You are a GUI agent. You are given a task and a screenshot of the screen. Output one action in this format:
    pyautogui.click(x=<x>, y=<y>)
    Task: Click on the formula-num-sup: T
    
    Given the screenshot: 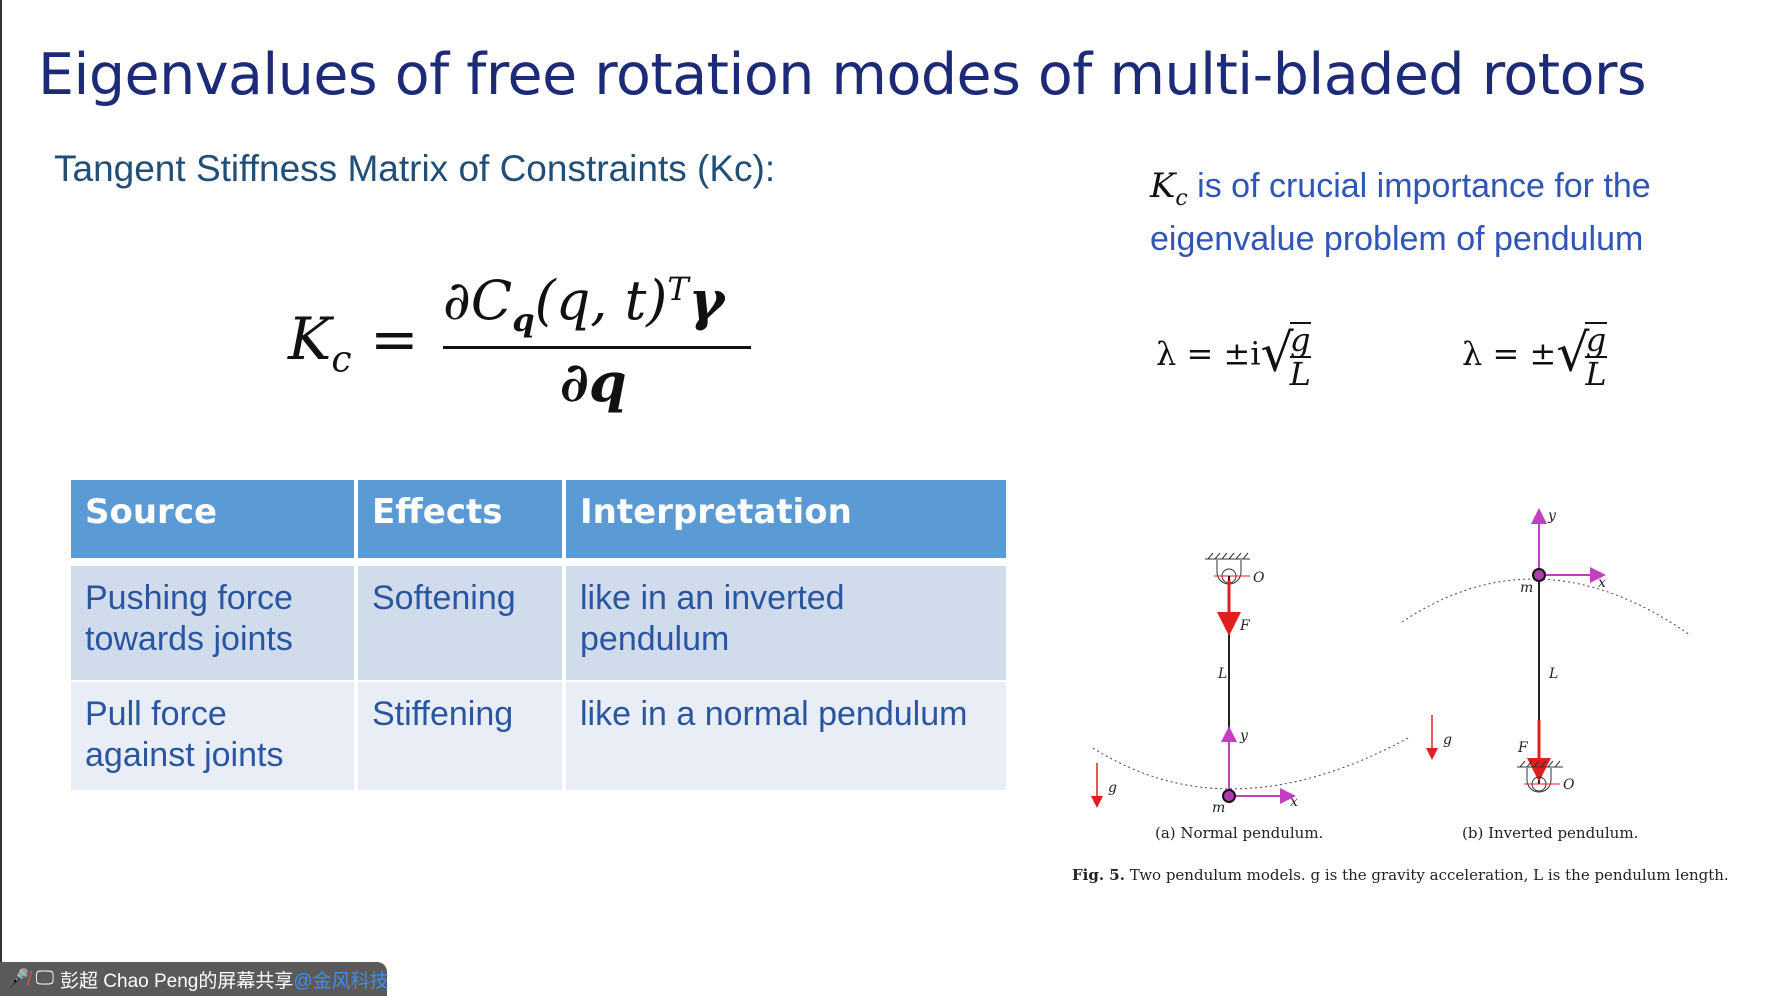 What is the action you would take?
    pyautogui.click(x=678, y=289)
    